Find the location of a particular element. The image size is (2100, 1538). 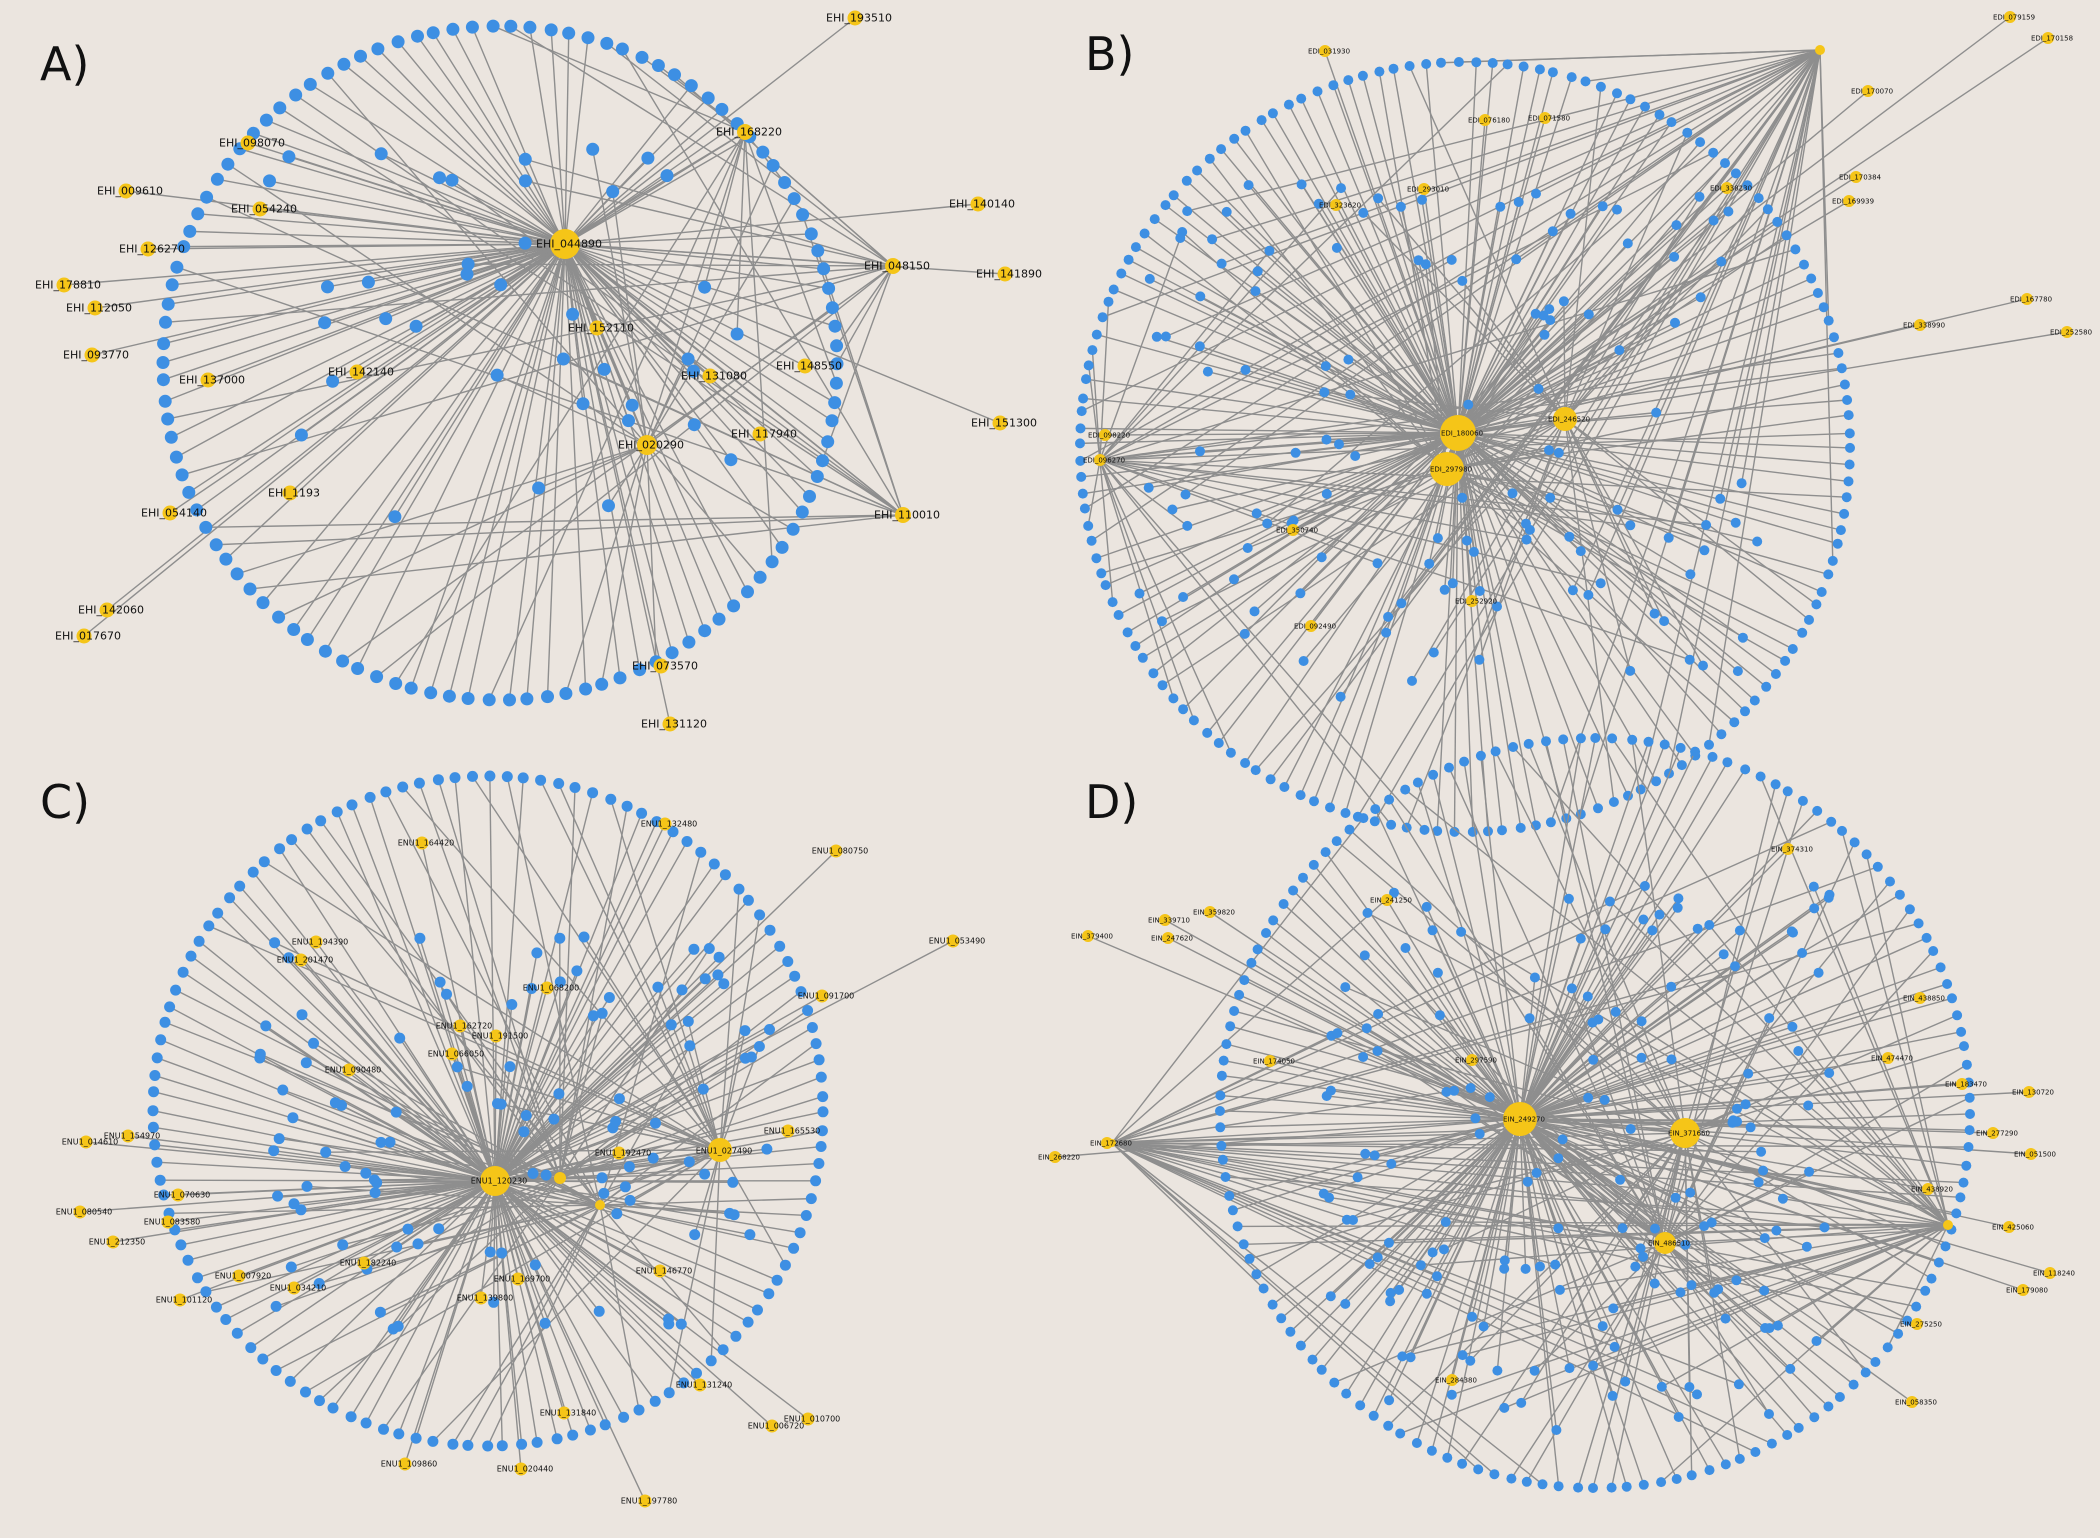

node-label: EIN_374310 is located at coordinates (1792, 849).